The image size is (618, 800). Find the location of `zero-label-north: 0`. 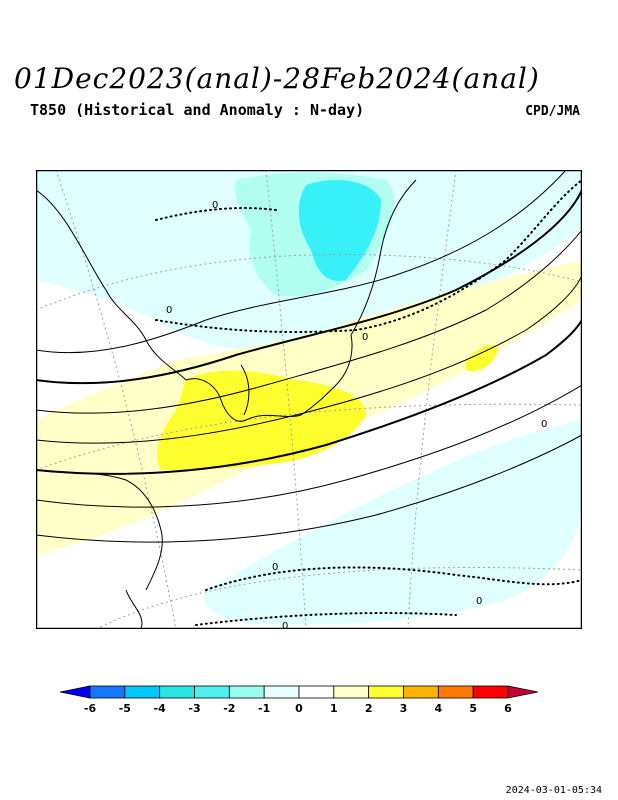

zero-label-north: 0 is located at coordinates (215, 205).